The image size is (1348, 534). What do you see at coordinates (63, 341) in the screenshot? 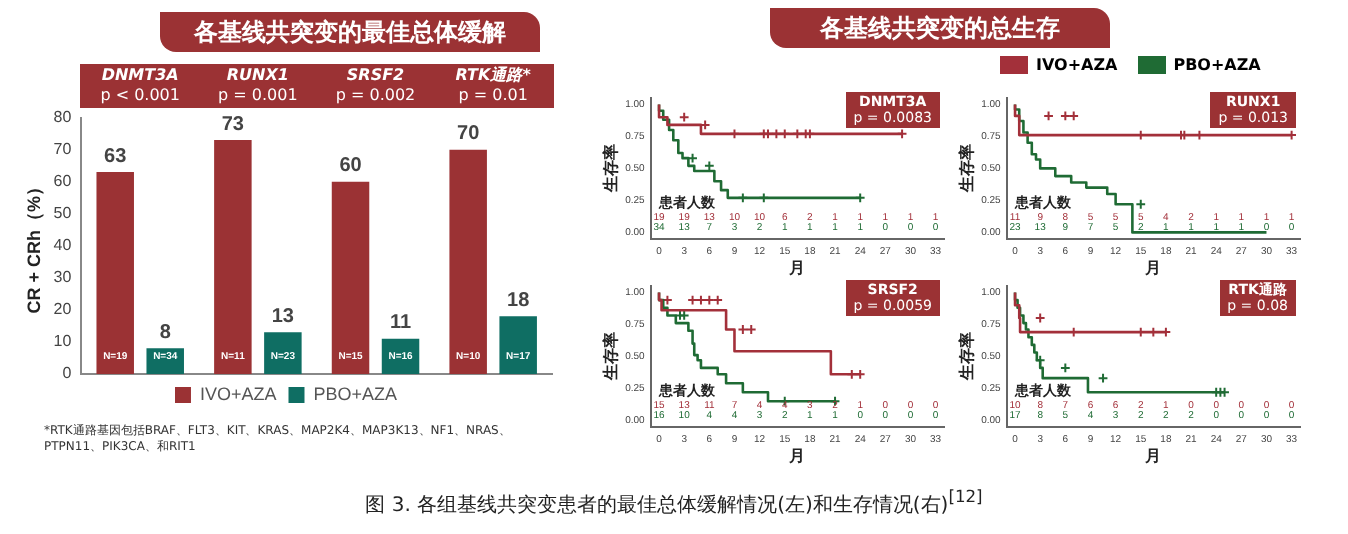
I see `y-tick-label: 10` at bounding box center [63, 341].